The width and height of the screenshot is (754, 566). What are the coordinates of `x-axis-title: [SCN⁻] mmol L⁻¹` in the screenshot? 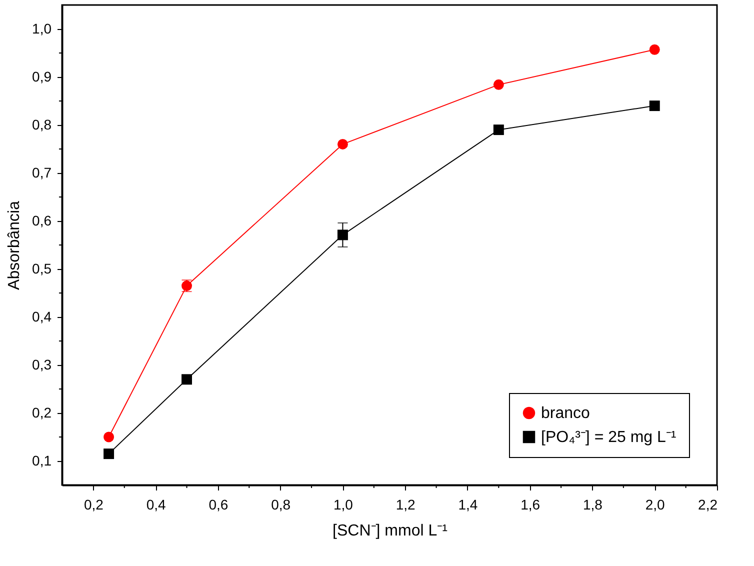 It's located at (390, 531).